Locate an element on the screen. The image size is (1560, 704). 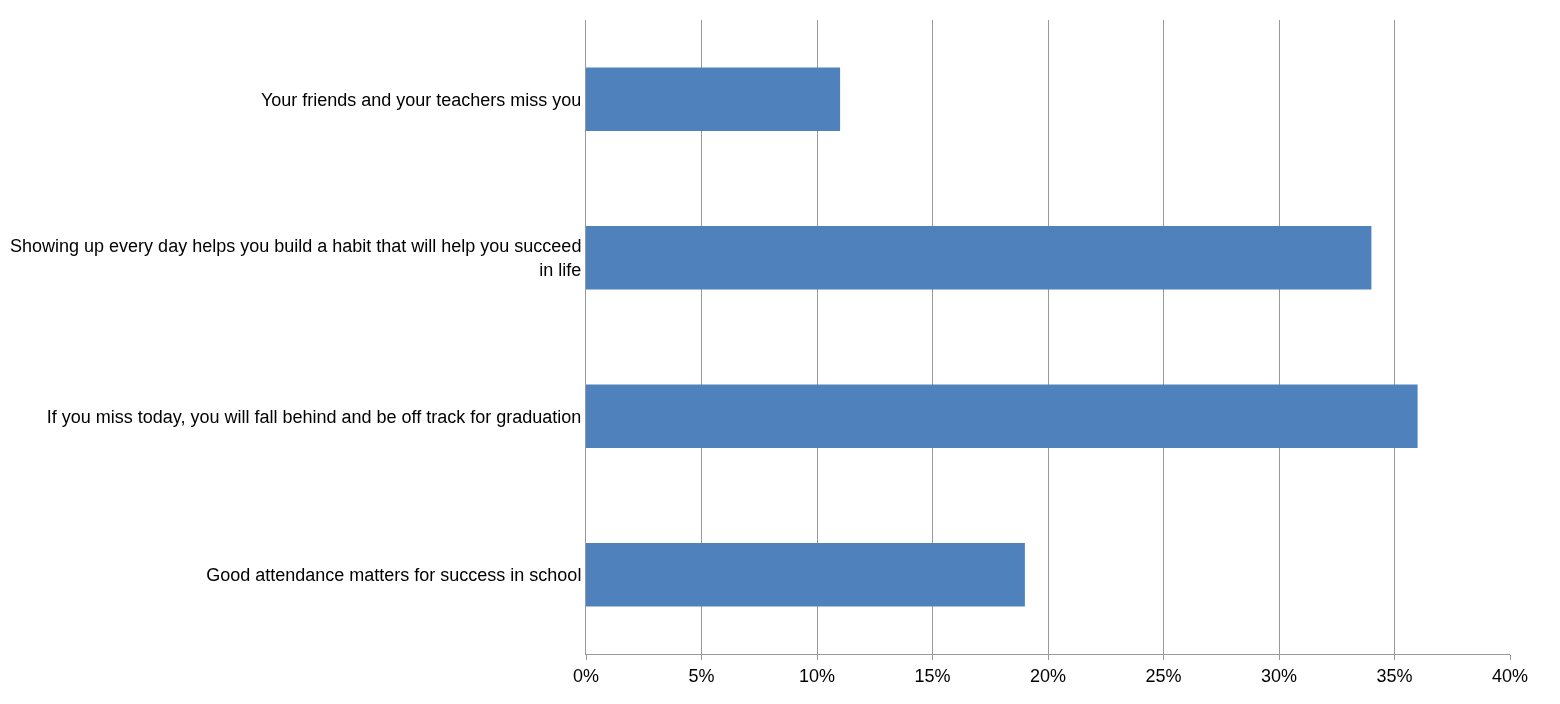
y-tick-label: If you miss today, you will fall behind and be off track for graduation is located at coordinates (314, 416).